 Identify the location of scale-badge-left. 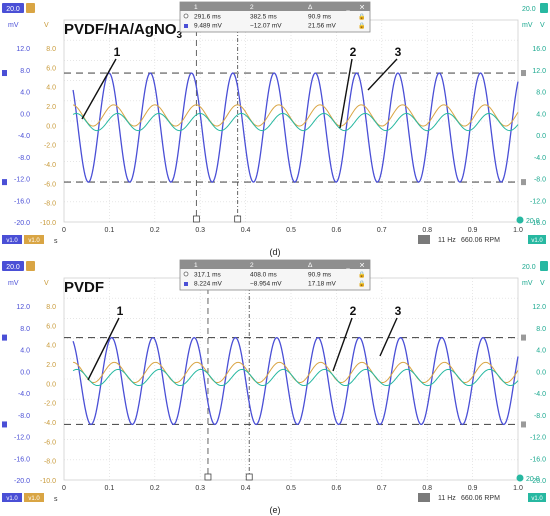
(13, 8).